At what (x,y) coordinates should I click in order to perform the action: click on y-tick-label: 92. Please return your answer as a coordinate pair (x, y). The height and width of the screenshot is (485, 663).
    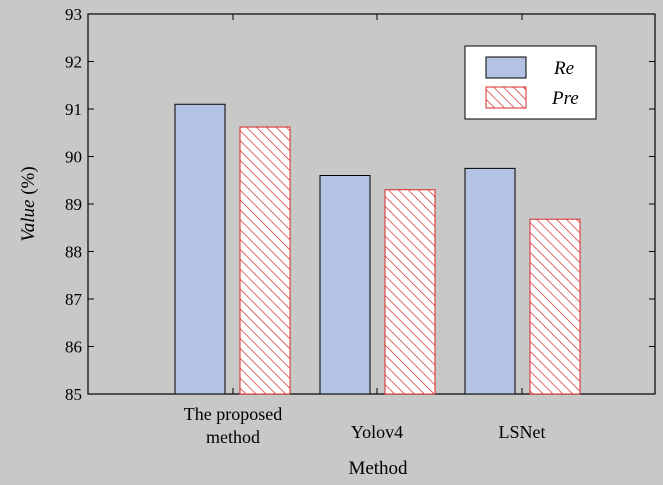
    Looking at the image, I should click on (73, 62).